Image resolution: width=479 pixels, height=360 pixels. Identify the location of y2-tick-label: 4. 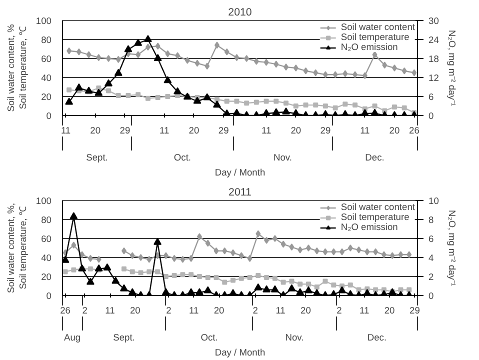
(431, 258).